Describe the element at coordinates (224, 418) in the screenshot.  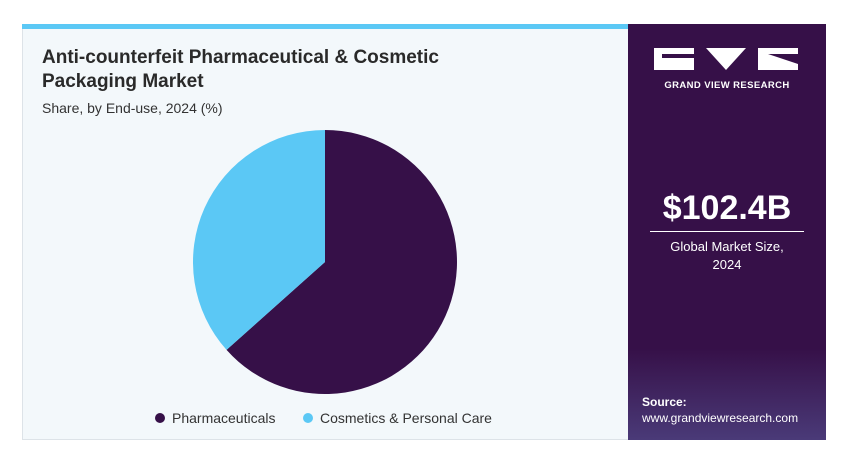
I see `legend-label: Pharmaceuticals` at that location.